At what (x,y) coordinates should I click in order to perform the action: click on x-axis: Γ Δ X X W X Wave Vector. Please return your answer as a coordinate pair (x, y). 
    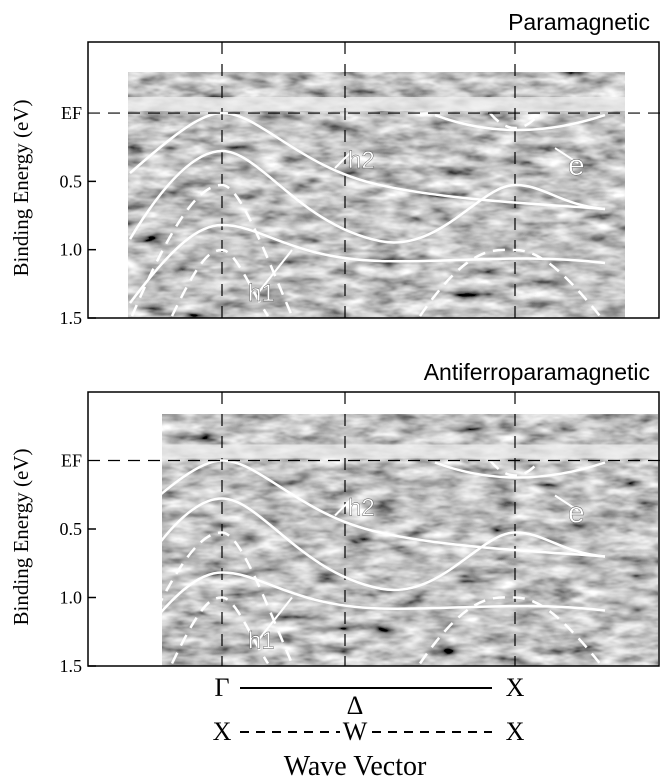
    Looking at the image, I should click on (369, 727).